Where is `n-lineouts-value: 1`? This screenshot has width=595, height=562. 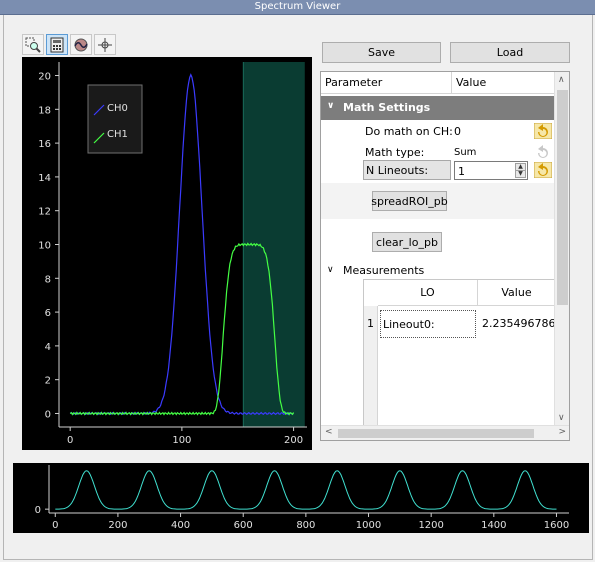
n-lineouts-value: 1 is located at coordinates (461, 171).